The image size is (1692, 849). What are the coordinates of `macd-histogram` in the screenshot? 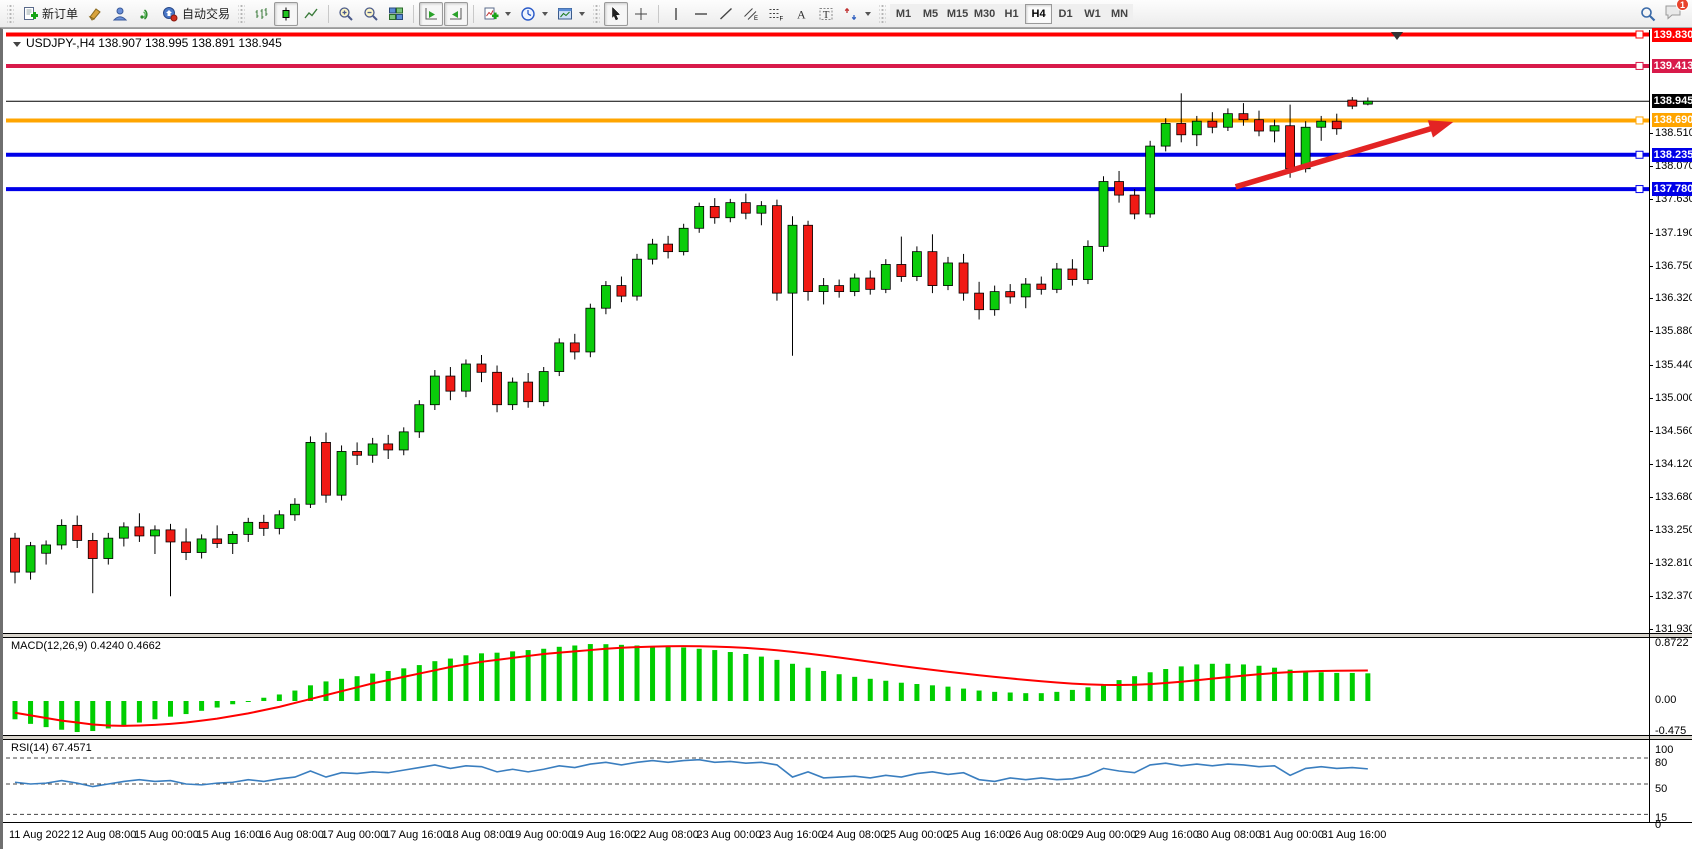 It's located at (691, 688).